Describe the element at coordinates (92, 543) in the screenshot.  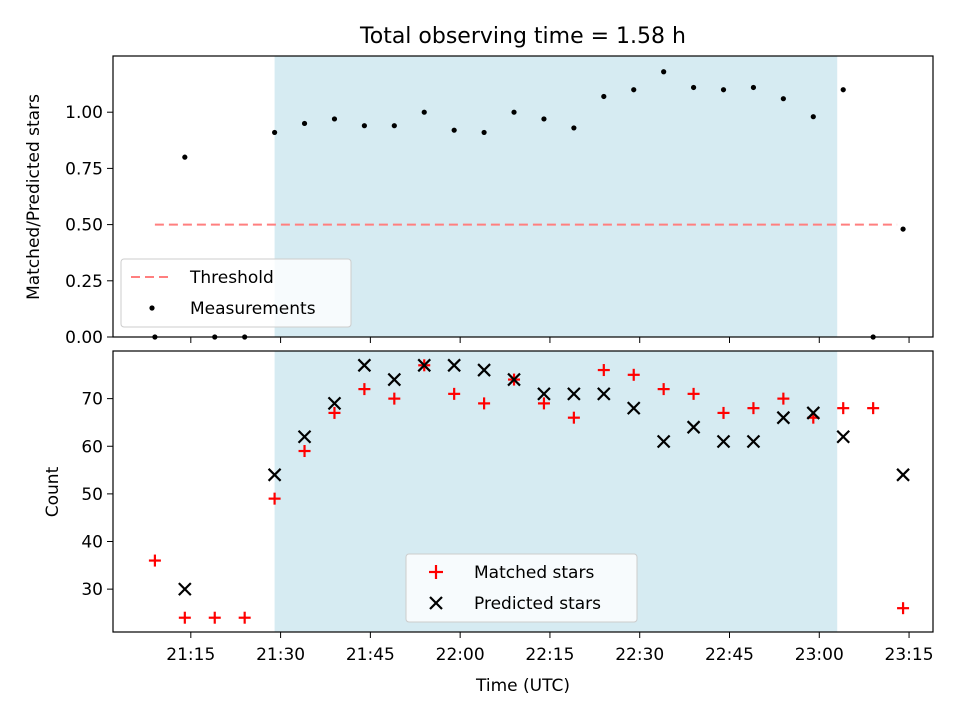
I see `bottom-y-tick-label: 40` at that location.